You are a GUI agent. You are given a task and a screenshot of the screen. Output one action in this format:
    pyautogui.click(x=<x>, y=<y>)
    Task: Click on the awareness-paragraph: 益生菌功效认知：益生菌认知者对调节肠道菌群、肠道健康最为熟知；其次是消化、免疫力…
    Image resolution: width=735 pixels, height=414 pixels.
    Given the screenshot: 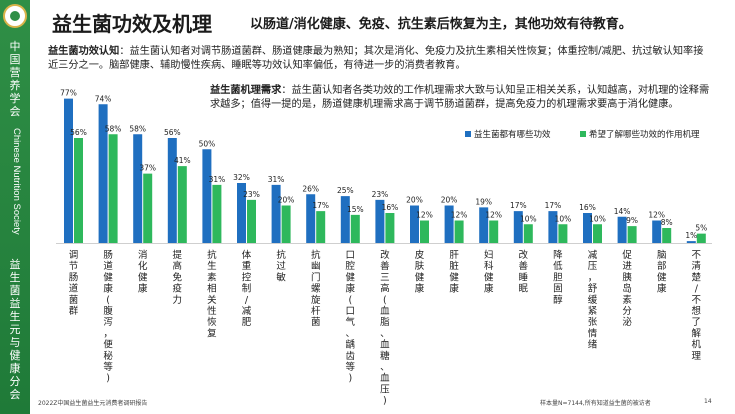 What is the action you would take?
    pyautogui.click(x=380, y=59)
    